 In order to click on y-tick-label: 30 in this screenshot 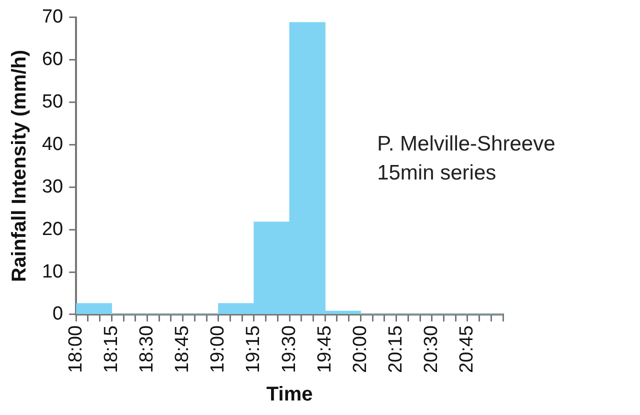, I will do `click(53, 187)`.